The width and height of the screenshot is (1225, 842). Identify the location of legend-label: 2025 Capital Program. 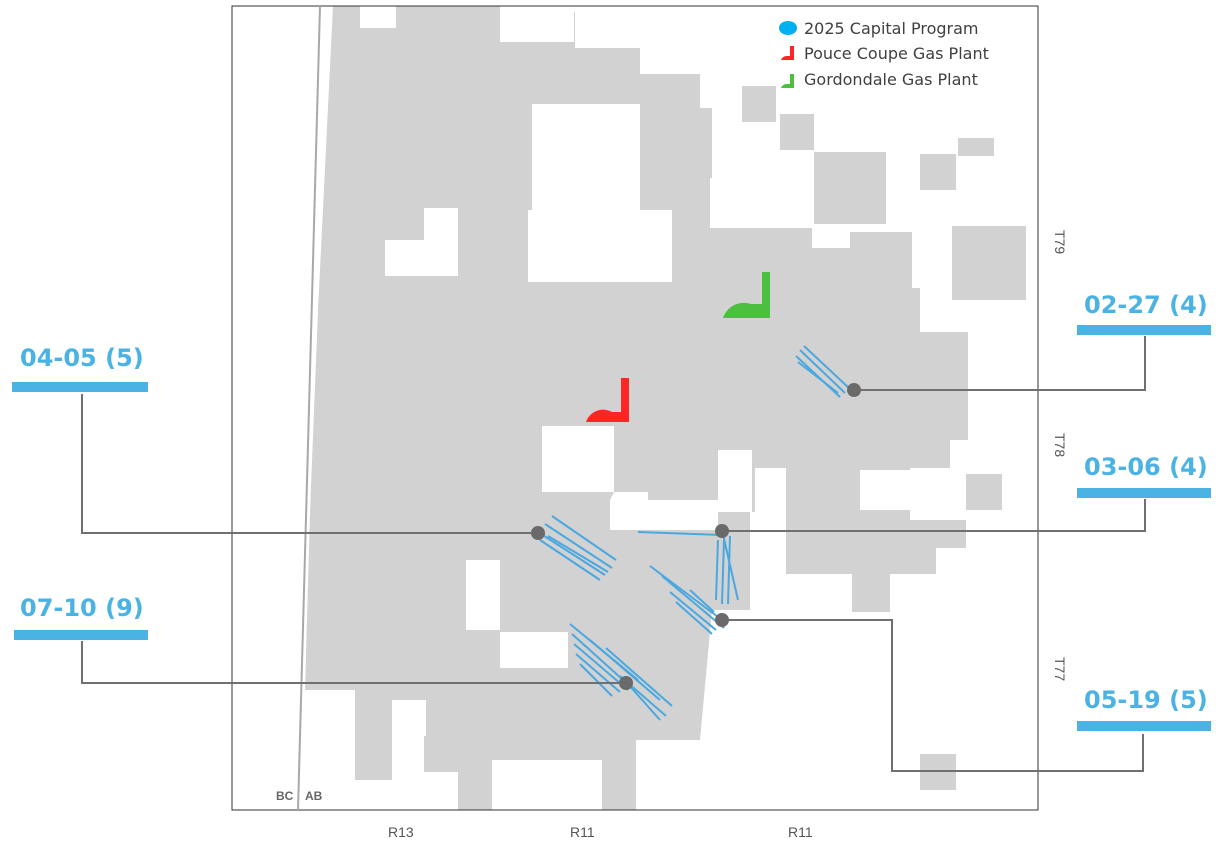
(891, 28).